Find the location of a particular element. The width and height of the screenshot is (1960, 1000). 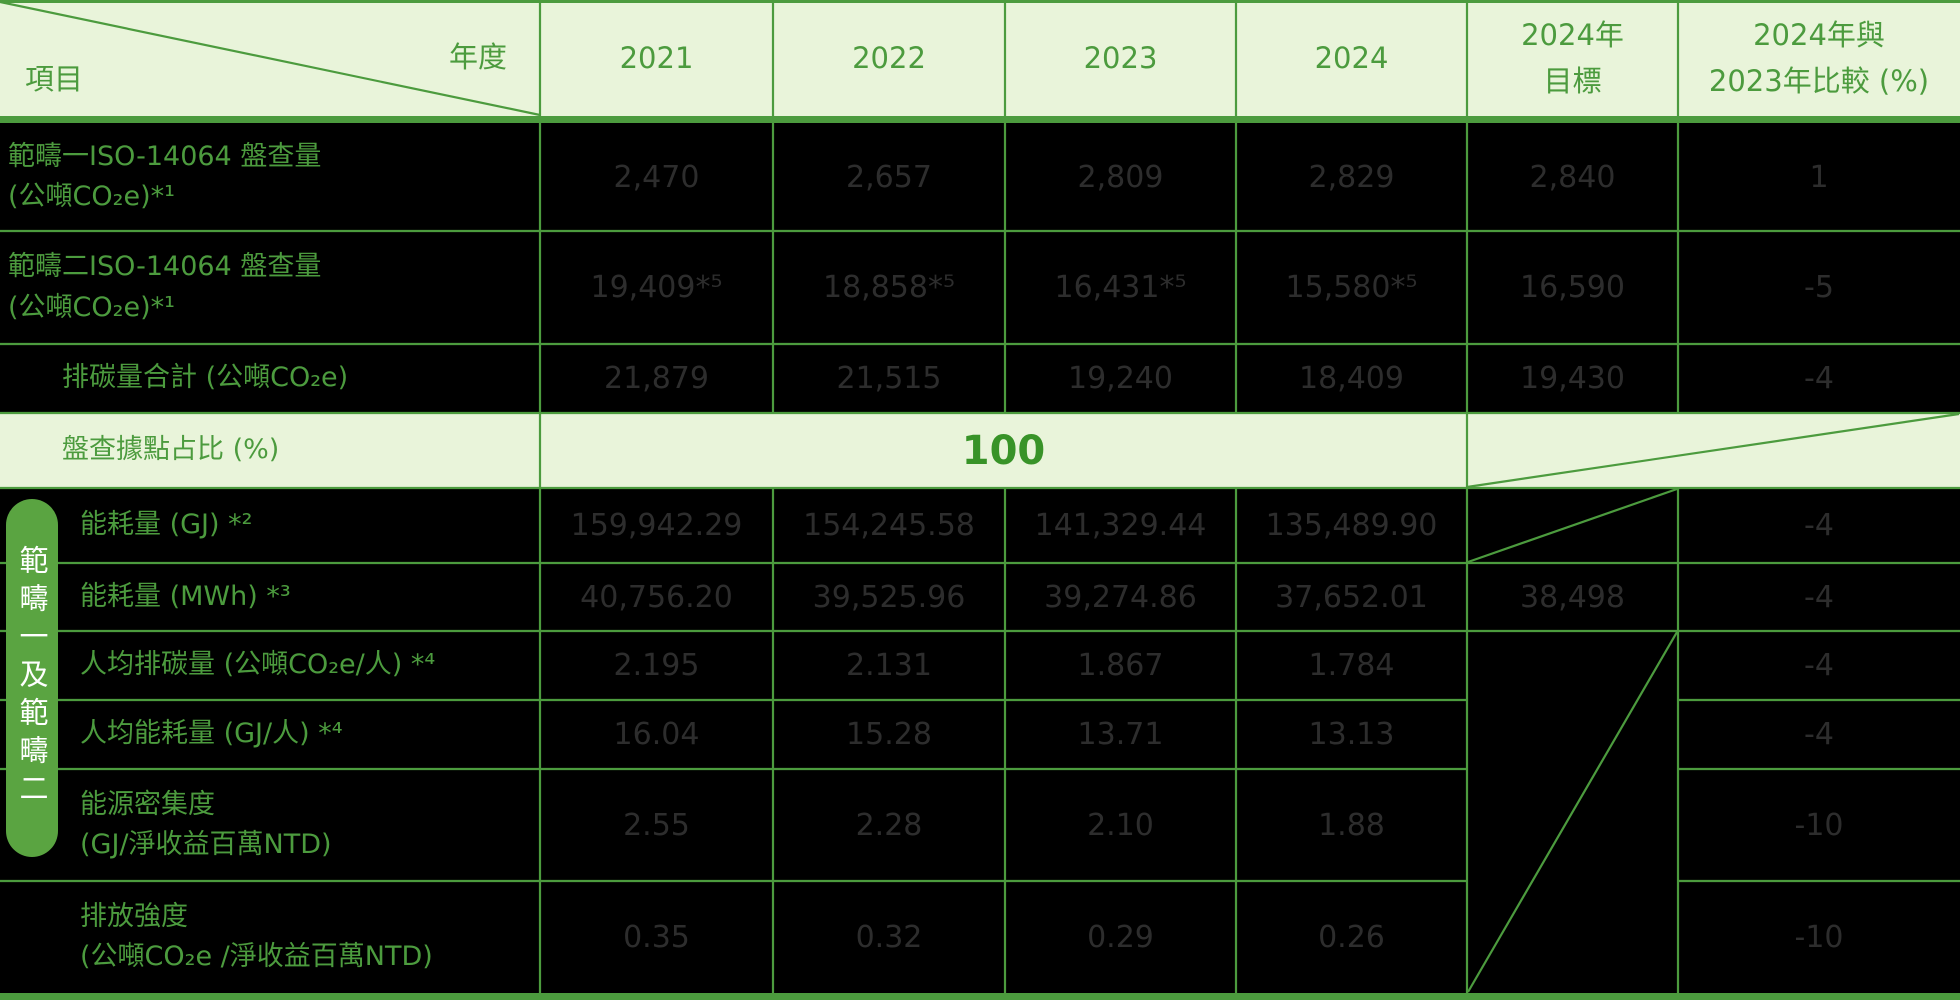

emission-intensity-2021: 0.35 is located at coordinates (656, 937).